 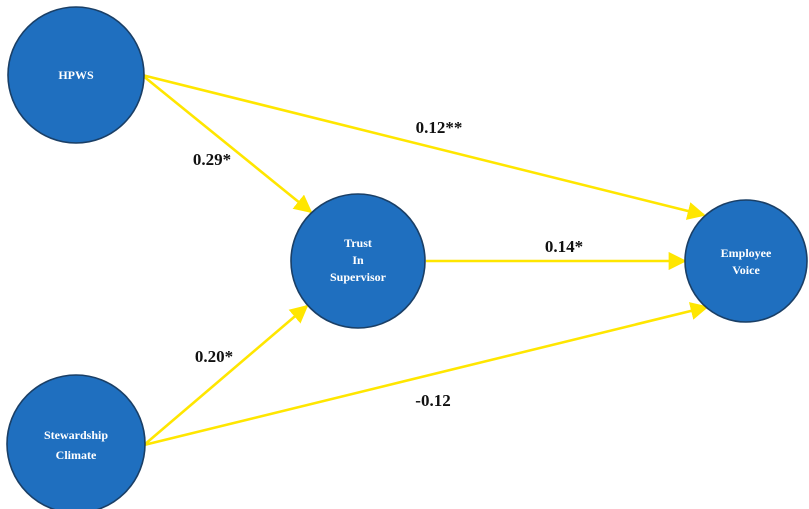 I want to click on node-employee-voice: Employee Voice, so click(x=746, y=261).